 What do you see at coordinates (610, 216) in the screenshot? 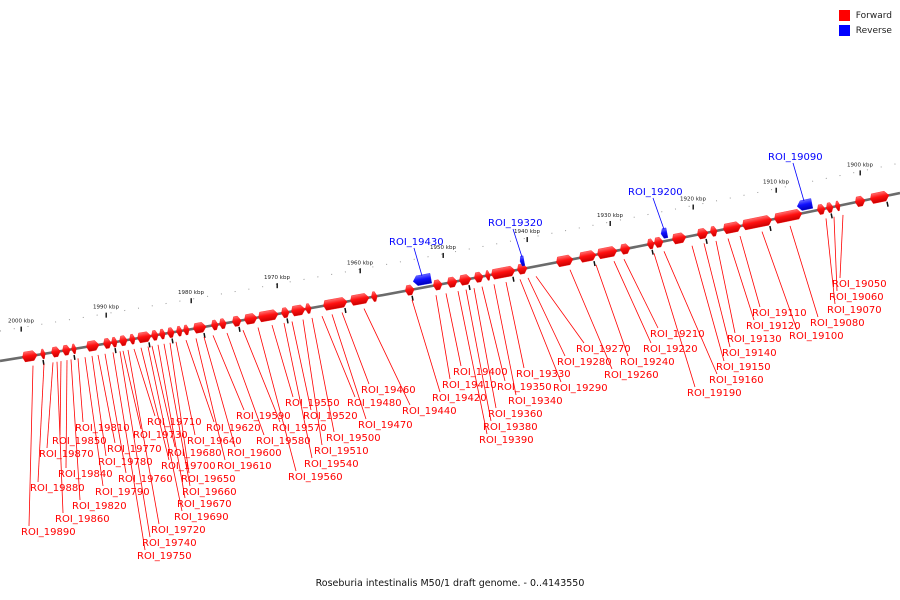
I see `scale-label: 1930 kbp` at bounding box center [610, 216].